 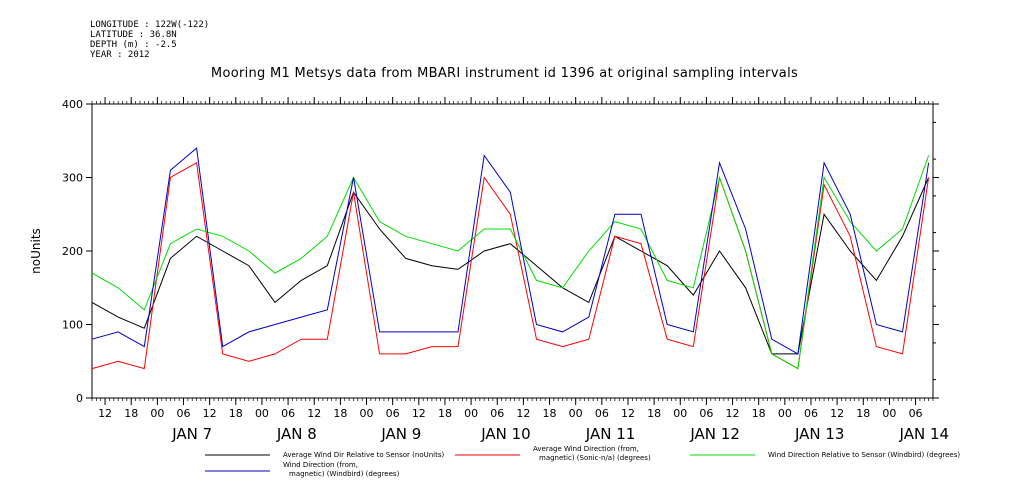 I want to click on x-day-label: JAN 9, so click(x=400, y=434).